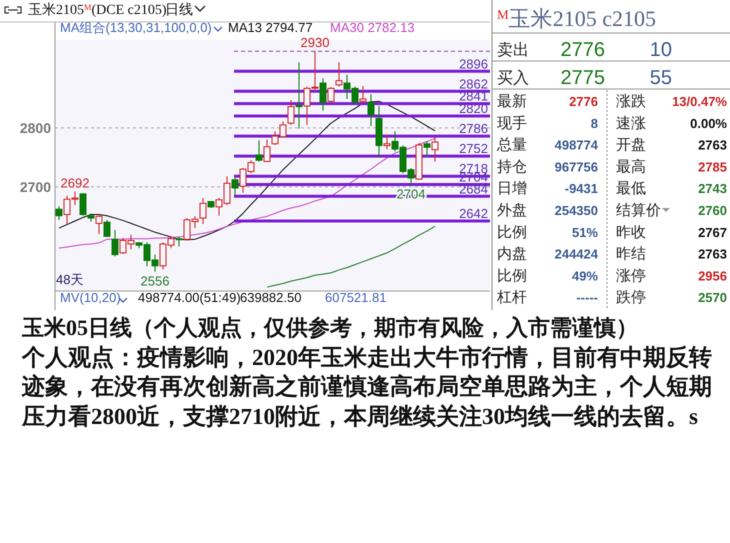  Describe the element at coordinates (330, 328) in the screenshot. I see `text: 玉米05日线（个人观点，仅供参考，期市有风险，入市需谨慎）` at that location.